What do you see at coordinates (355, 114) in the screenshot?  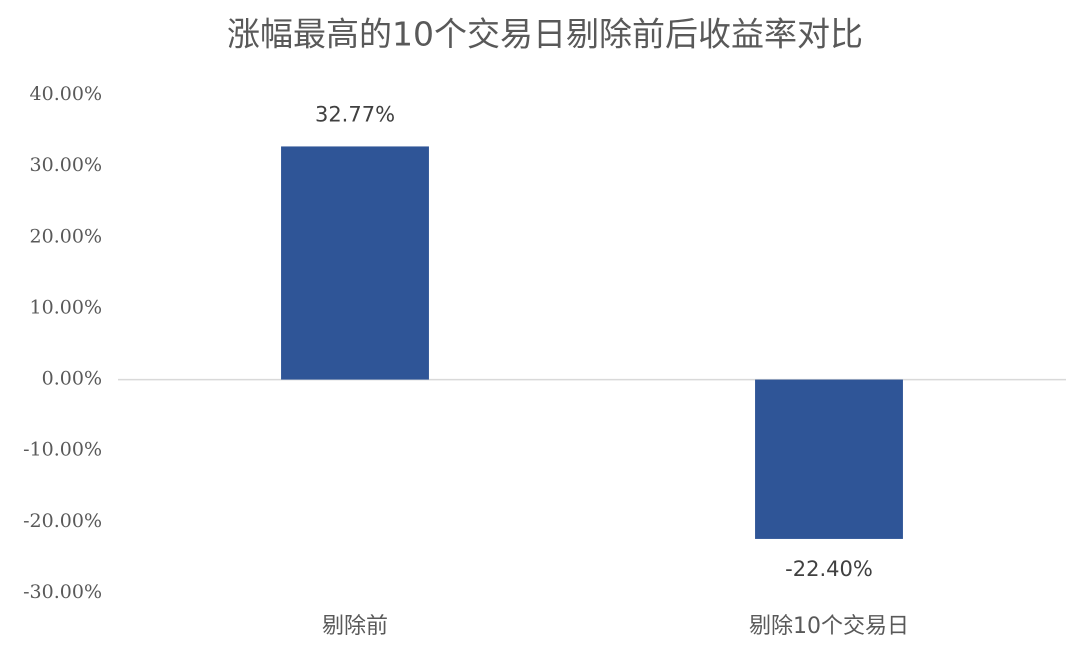 I see `value-label: 32.77%` at bounding box center [355, 114].